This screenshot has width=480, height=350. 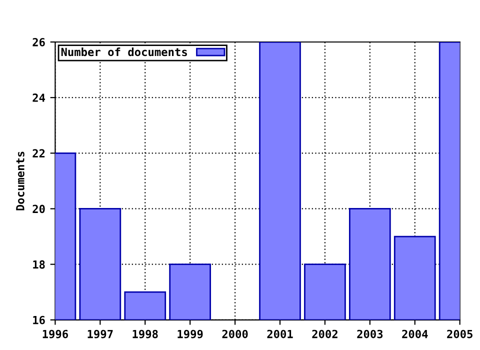 What do you see at coordinates (20, 181) in the screenshot?
I see `y-axis-title: Documents` at bounding box center [20, 181].